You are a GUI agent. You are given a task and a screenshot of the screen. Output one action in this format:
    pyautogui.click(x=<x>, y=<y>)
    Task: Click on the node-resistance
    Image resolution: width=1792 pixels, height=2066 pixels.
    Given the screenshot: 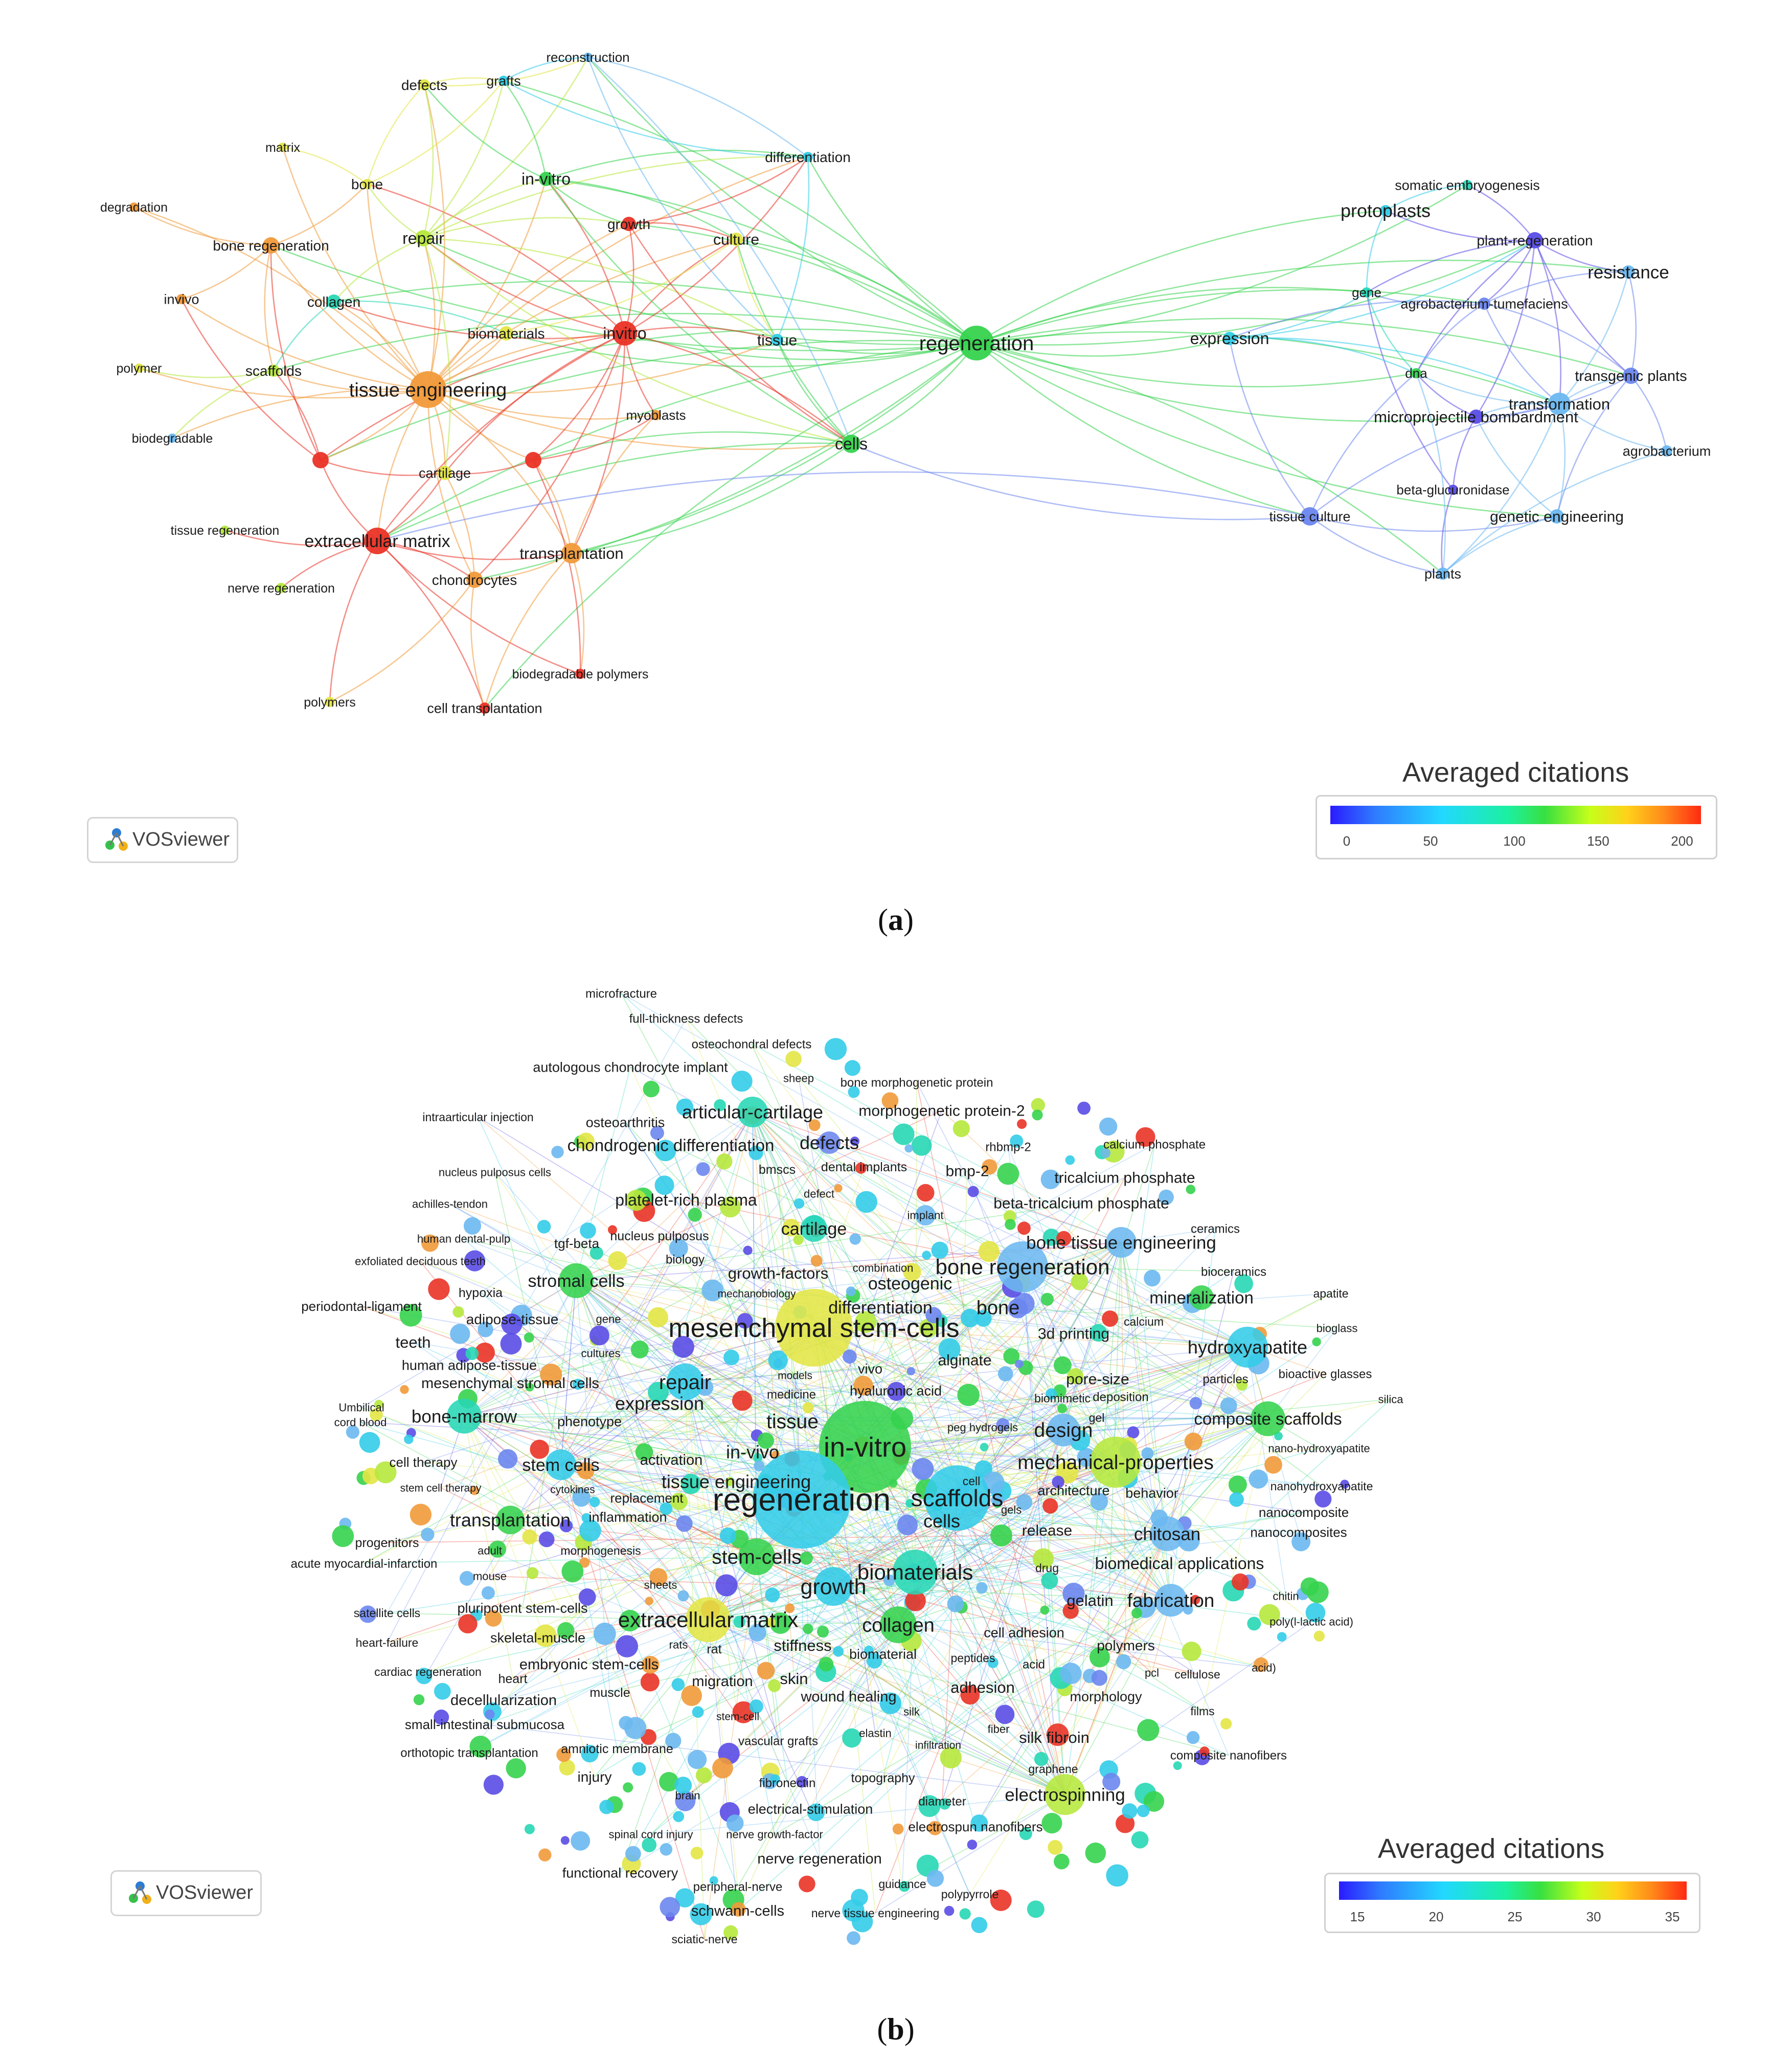 What is the action you would take?
    pyautogui.click(x=1629, y=272)
    